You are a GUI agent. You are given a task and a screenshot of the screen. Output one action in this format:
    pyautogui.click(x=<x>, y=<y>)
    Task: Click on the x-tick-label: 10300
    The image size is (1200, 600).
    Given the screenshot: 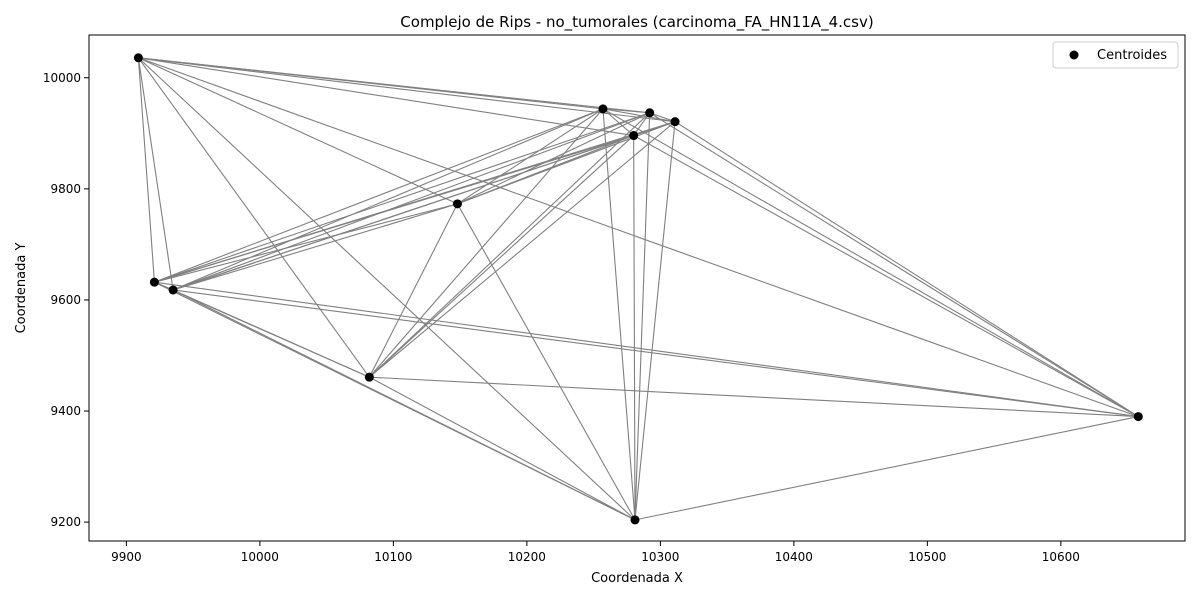 What is the action you would take?
    pyautogui.click(x=660, y=557)
    